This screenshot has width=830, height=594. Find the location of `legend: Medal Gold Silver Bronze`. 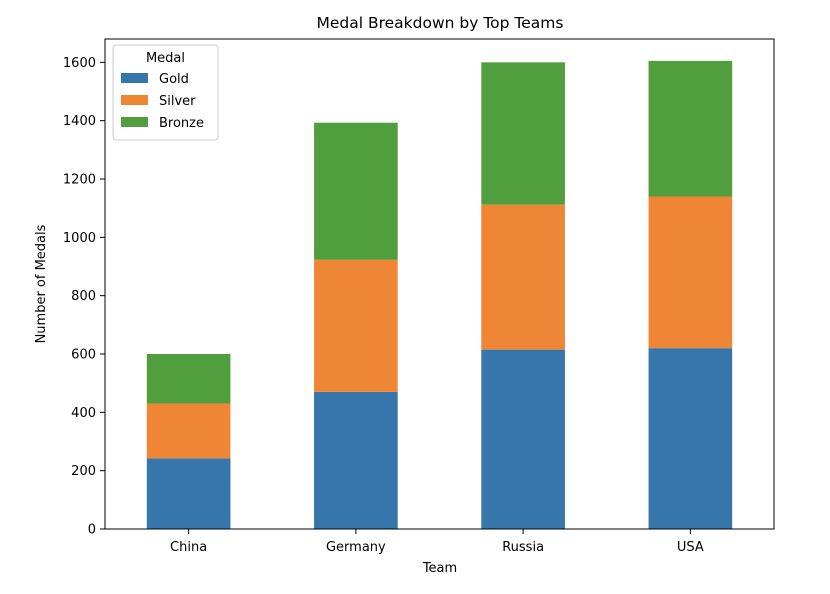

legend: Medal Gold Silver Bronze is located at coordinates (165, 92).